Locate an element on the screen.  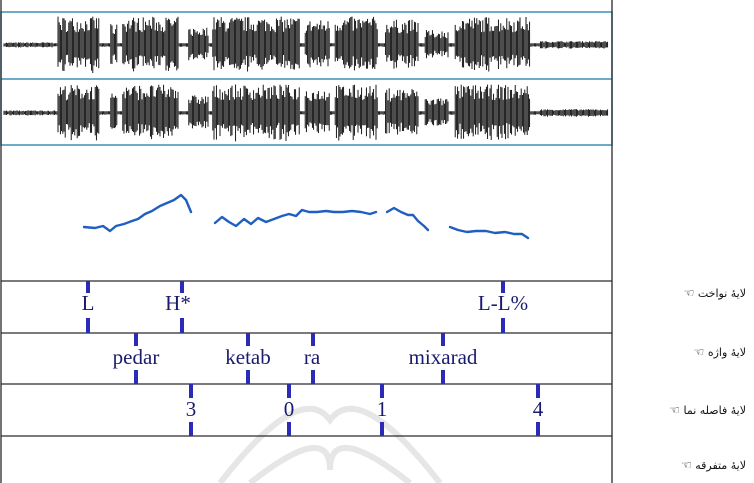
watermark-ornament is located at coordinates (330, 444).